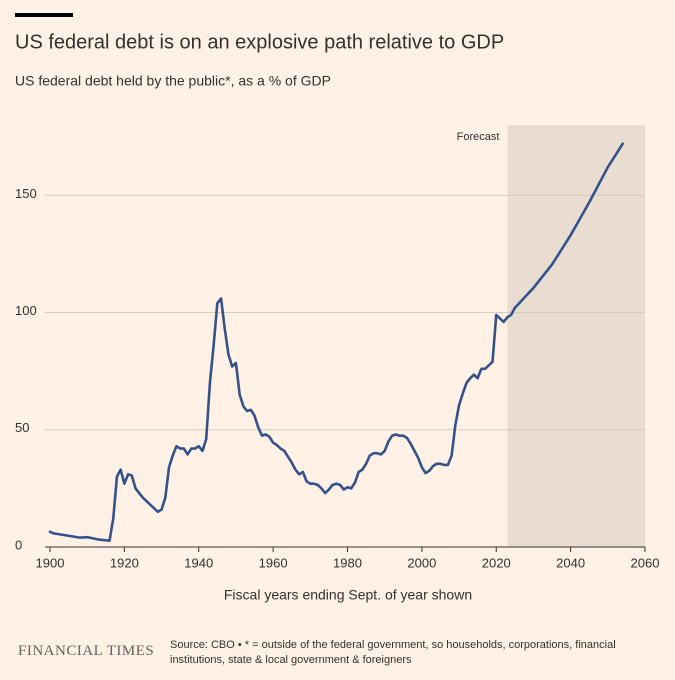  Describe the element at coordinates (26, 193) in the screenshot. I see `y-tick-label: 150` at that location.